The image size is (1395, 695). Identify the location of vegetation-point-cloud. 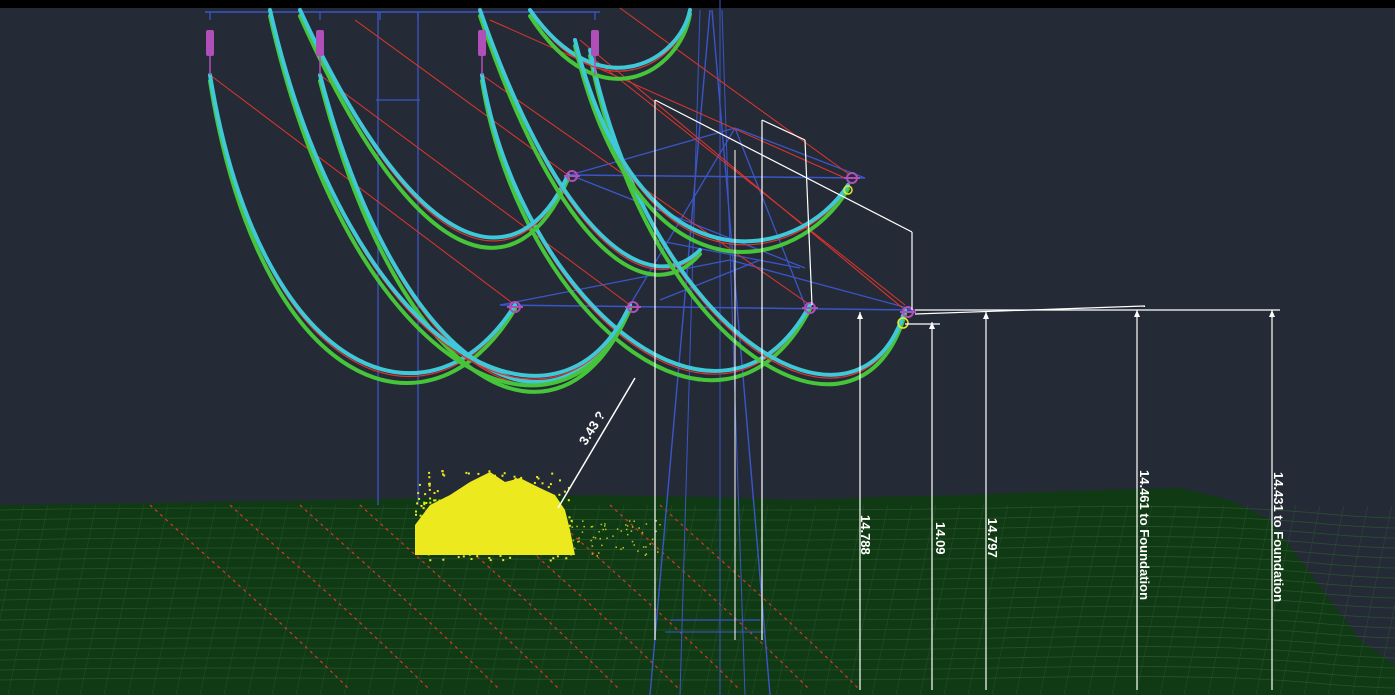
(538, 516).